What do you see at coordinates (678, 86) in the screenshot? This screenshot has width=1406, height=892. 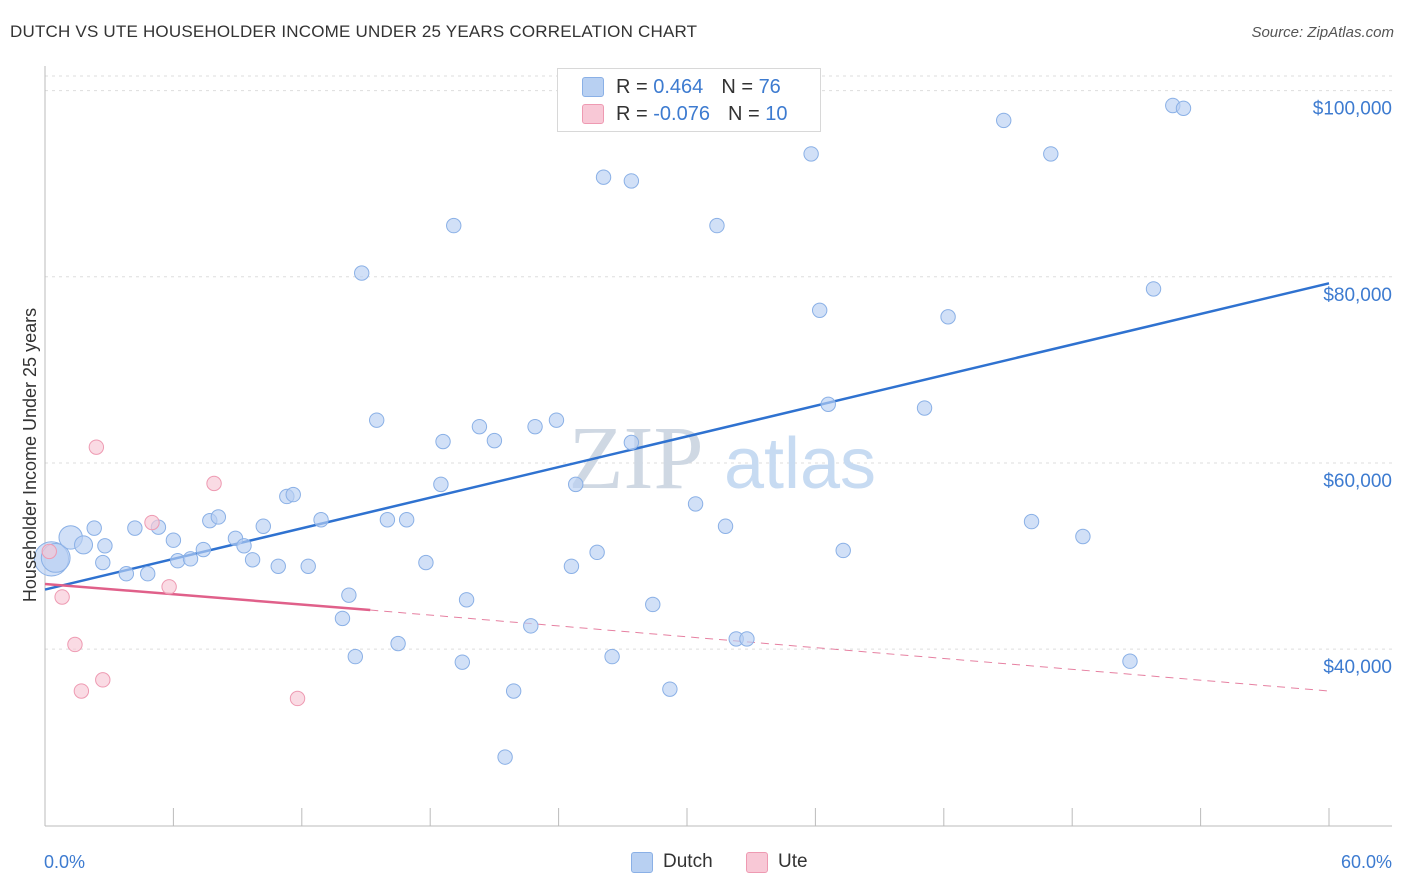 I see `r-value: 0.464` at bounding box center [678, 86].